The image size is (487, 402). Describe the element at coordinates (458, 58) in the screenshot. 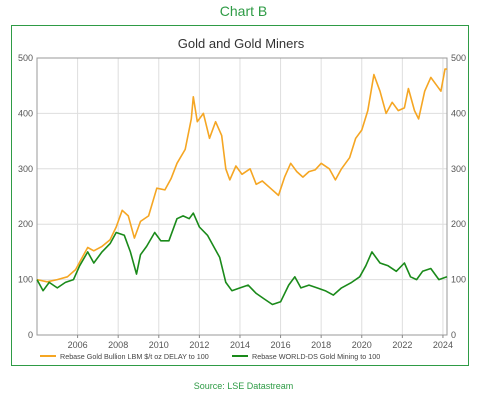

I see `y-tick-label-right: 500` at that location.